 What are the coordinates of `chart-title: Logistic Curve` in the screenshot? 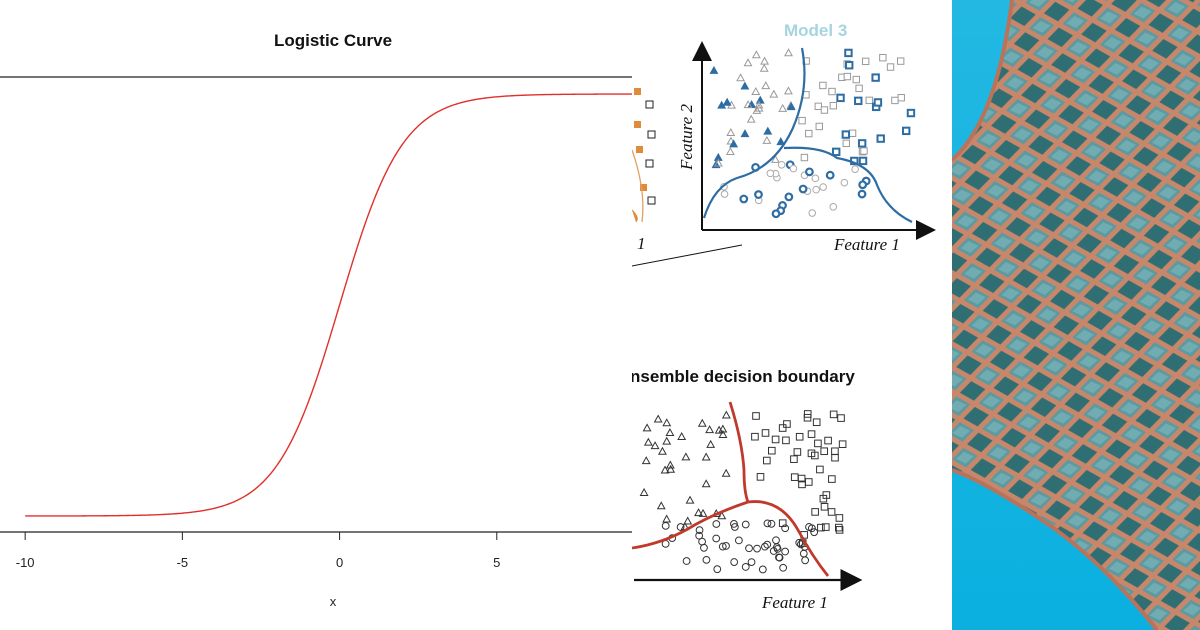 It's located at (333, 40).